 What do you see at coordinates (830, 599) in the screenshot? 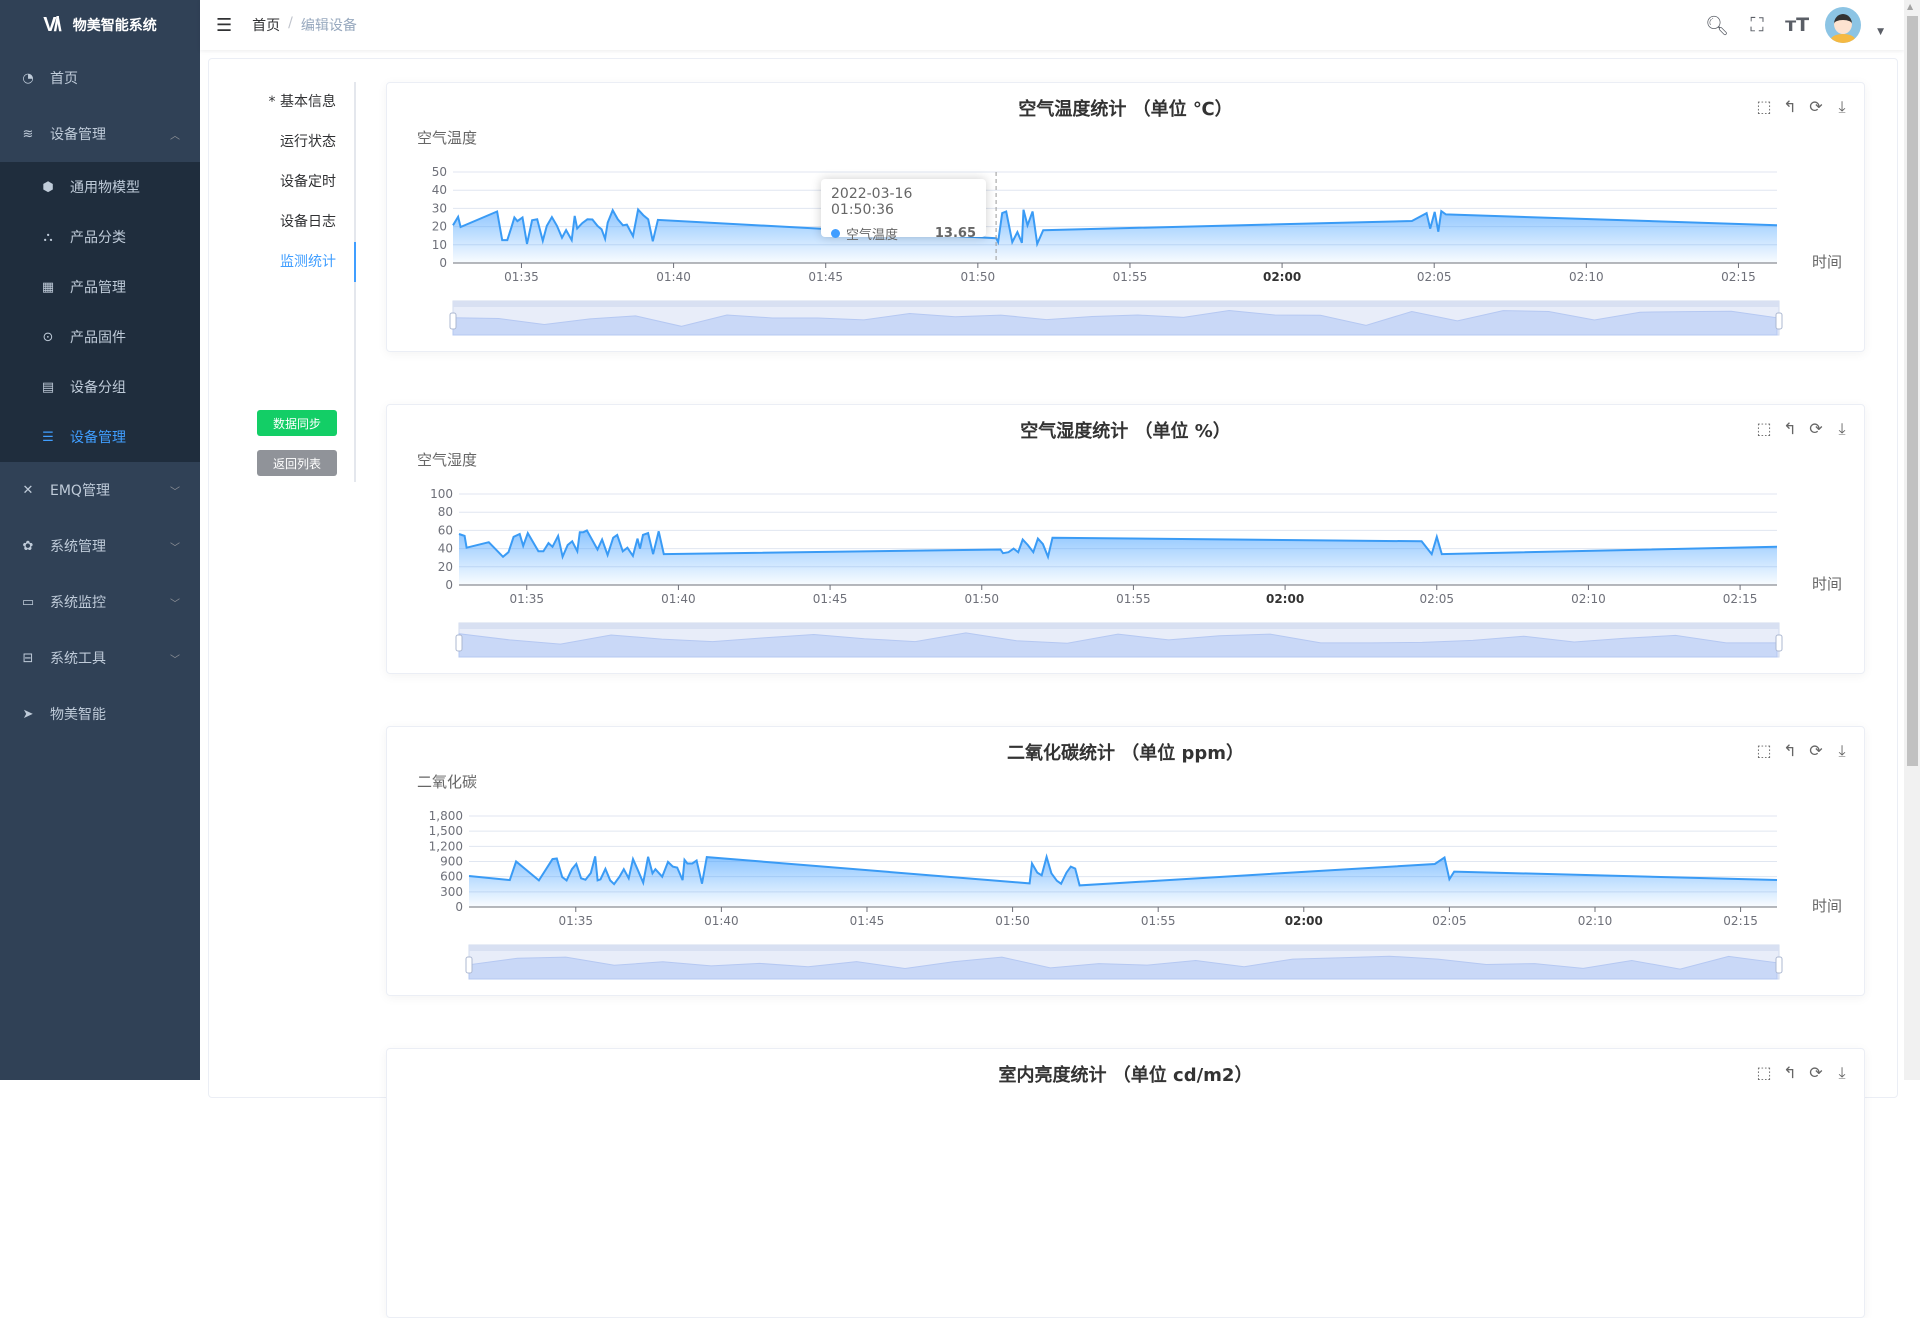
I see `x-tick-label: 01:45` at bounding box center [830, 599].